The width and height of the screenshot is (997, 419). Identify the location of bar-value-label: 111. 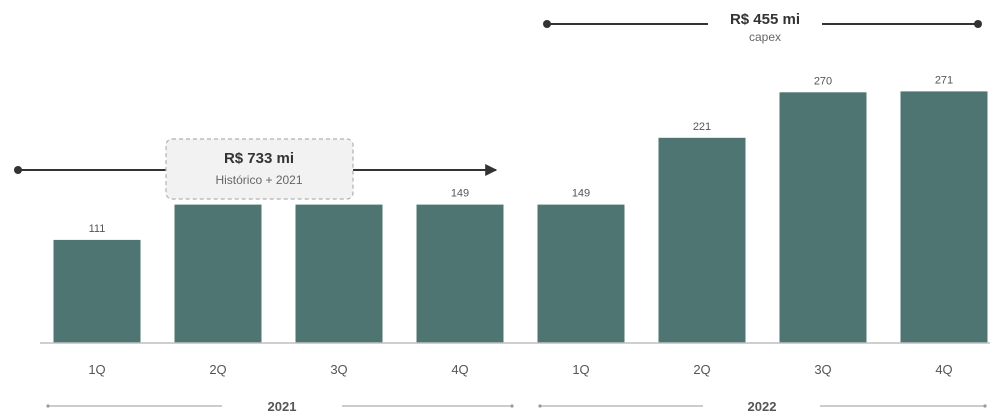
(97, 229).